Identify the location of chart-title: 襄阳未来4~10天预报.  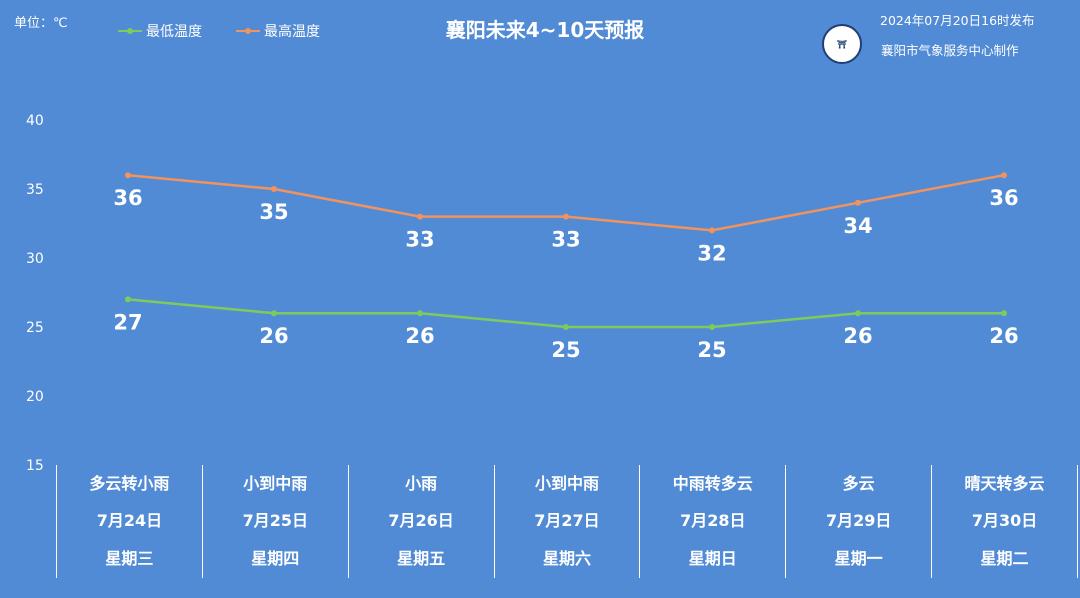
(545, 30).